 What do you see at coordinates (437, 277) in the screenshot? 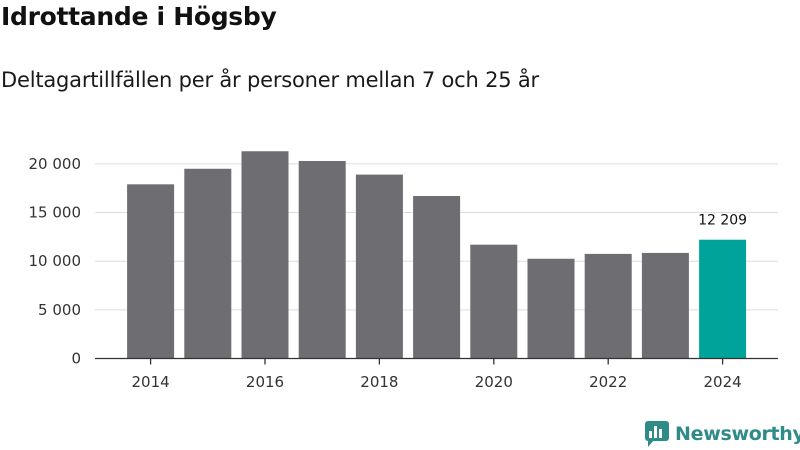
I see `bar-2019` at bounding box center [437, 277].